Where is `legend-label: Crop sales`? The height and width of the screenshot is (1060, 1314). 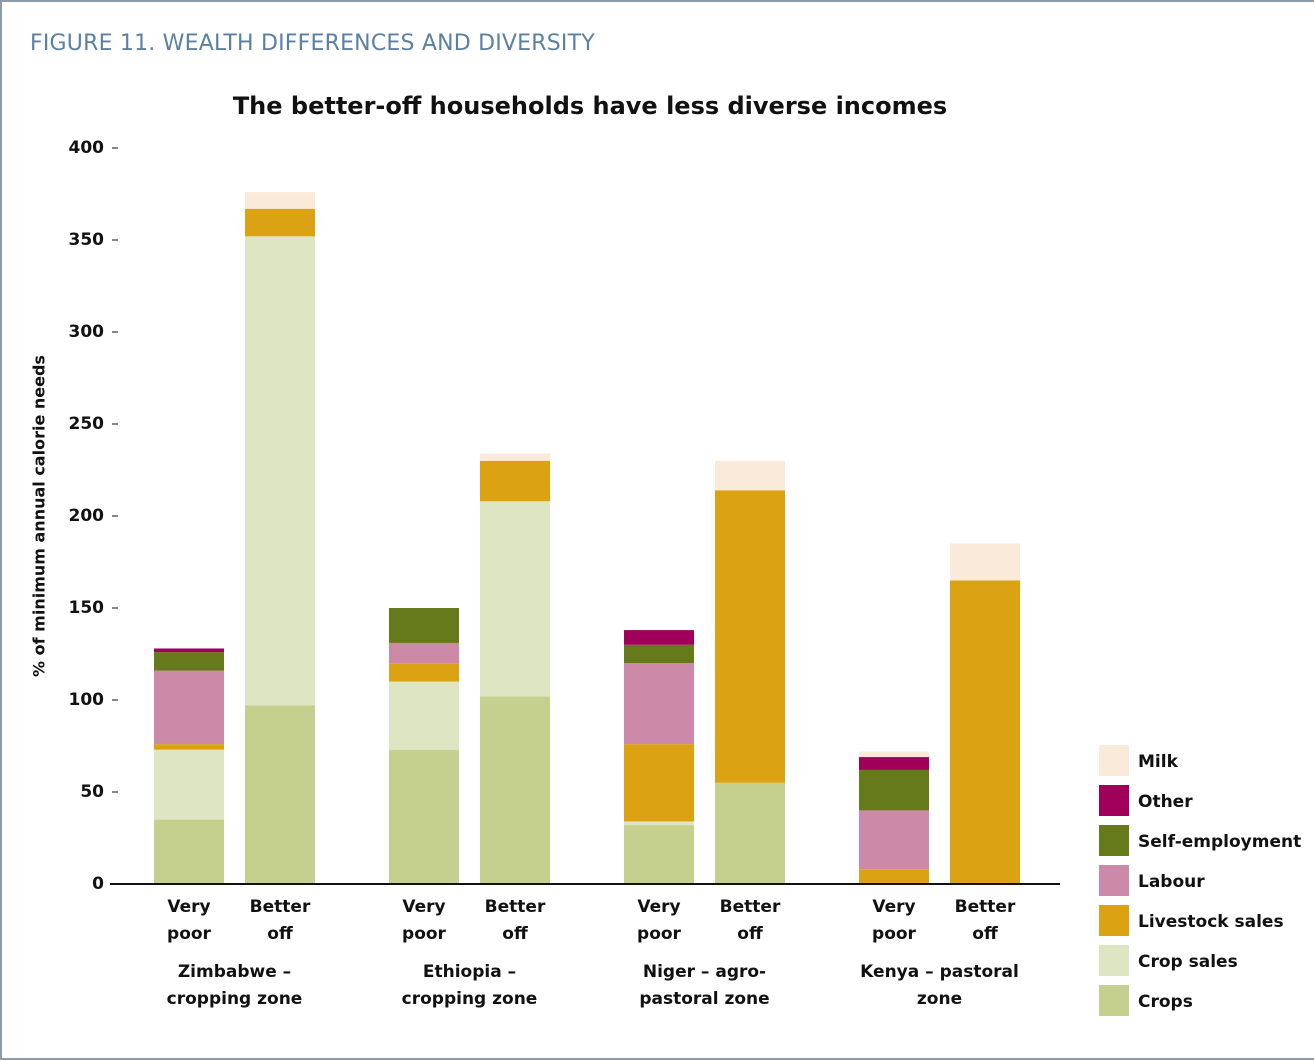 legend-label: Crop sales is located at coordinates (1188, 962).